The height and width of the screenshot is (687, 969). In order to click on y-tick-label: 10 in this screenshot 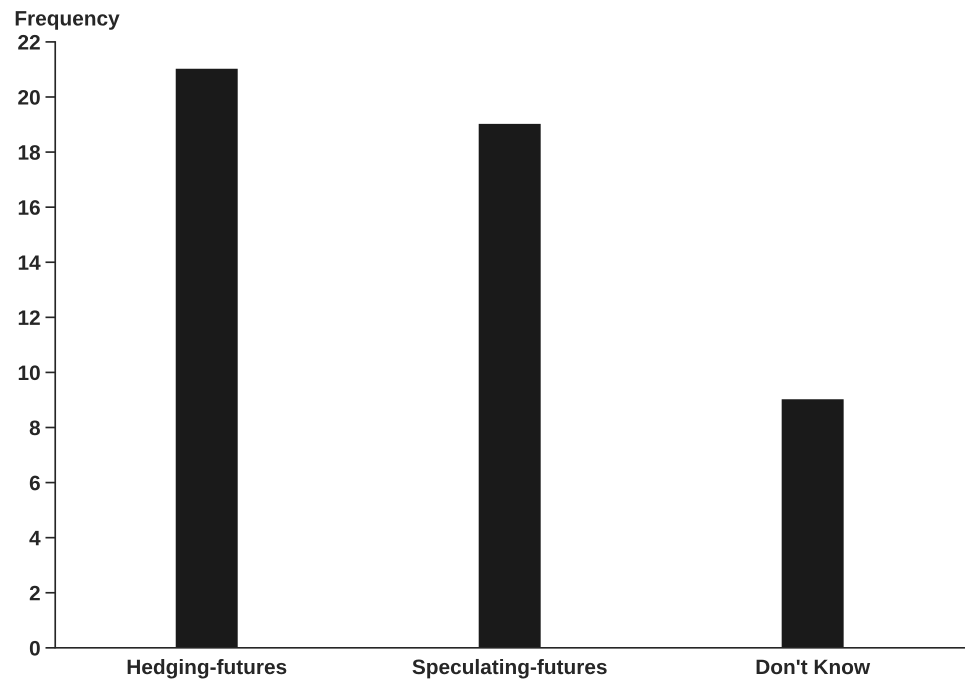, I will do `click(29, 372)`.